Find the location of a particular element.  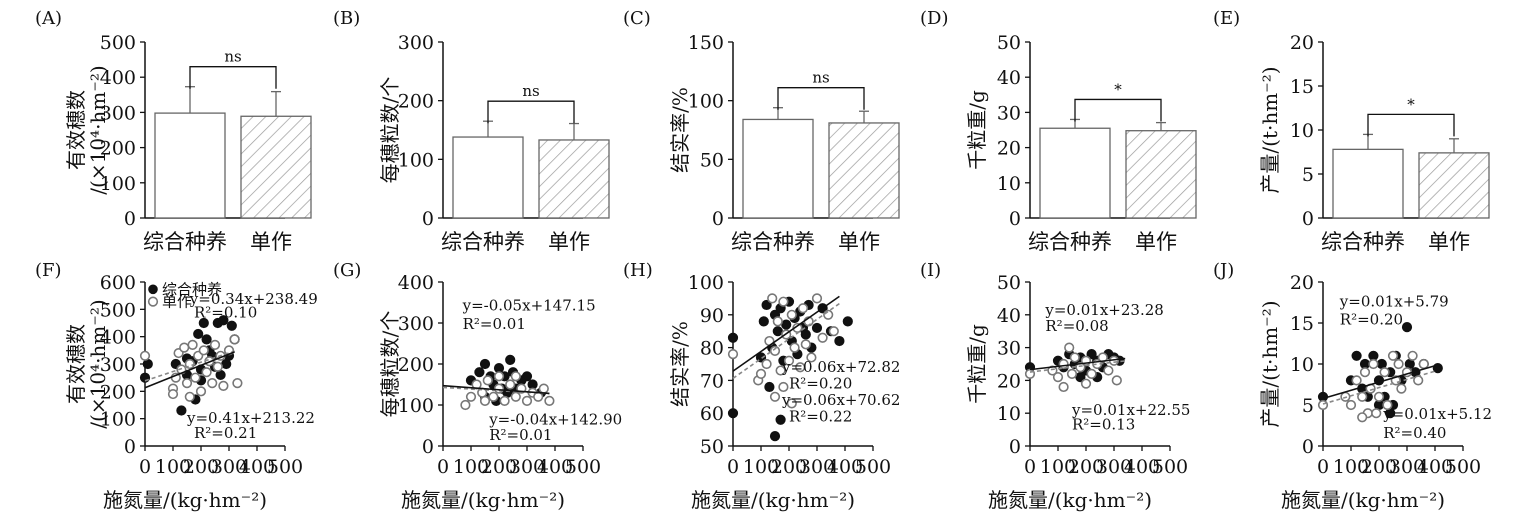

regression-annotation: y=0.41x+213.22 is located at coordinates (250, 418).